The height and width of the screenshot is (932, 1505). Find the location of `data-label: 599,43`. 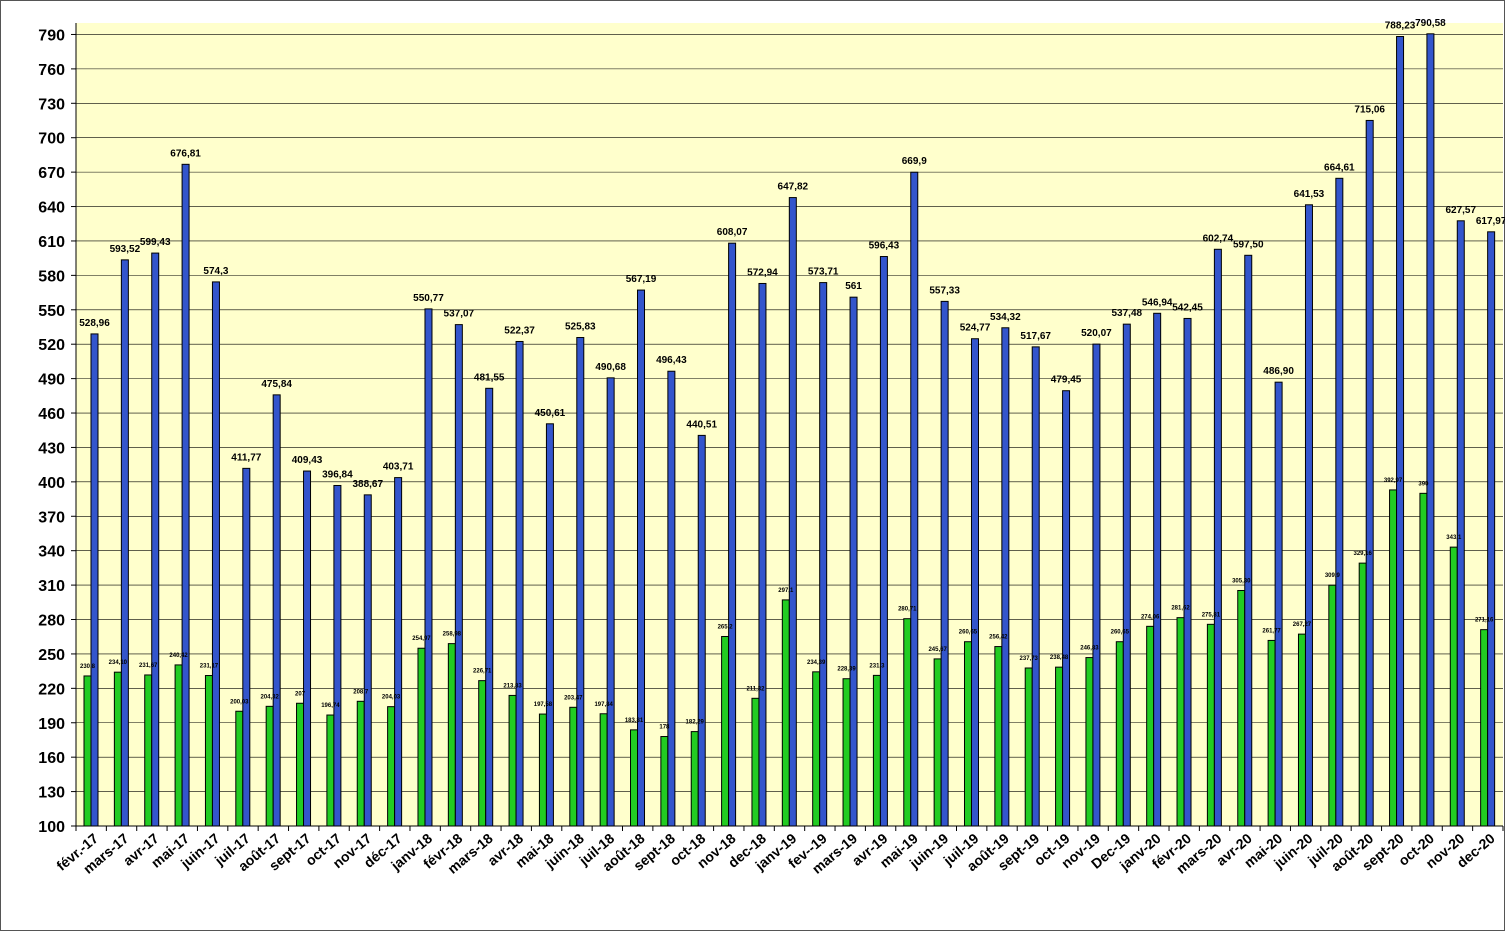

data-label: 599,43 is located at coordinates (155, 242).